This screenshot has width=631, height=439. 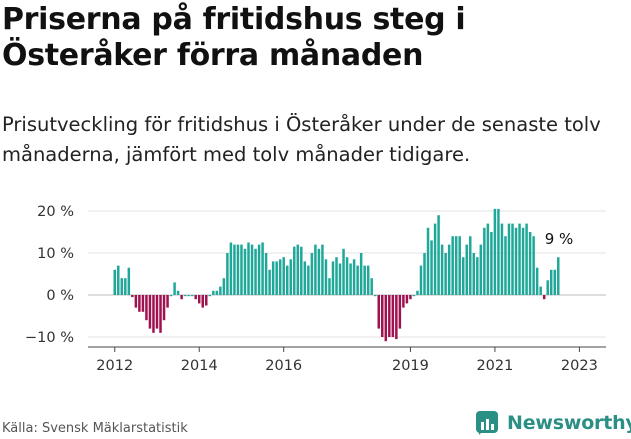 I want to click on x-tick-label: 2021, so click(x=494, y=366).